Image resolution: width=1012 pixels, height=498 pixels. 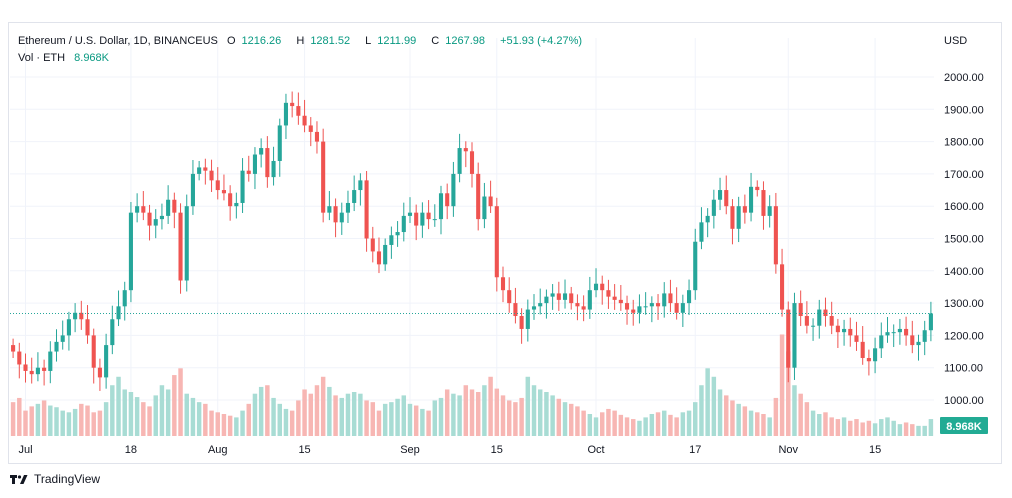 I want to click on x-tick-label: Aug, so click(x=218, y=450).